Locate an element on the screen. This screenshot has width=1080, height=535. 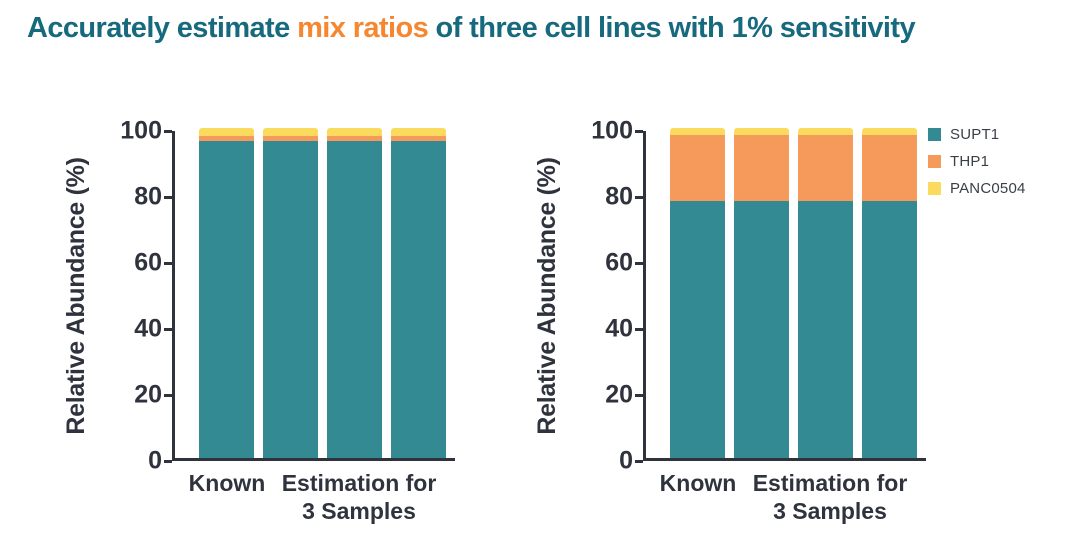
legend-label-thp1: THP1 is located at coordinates (970, 161).